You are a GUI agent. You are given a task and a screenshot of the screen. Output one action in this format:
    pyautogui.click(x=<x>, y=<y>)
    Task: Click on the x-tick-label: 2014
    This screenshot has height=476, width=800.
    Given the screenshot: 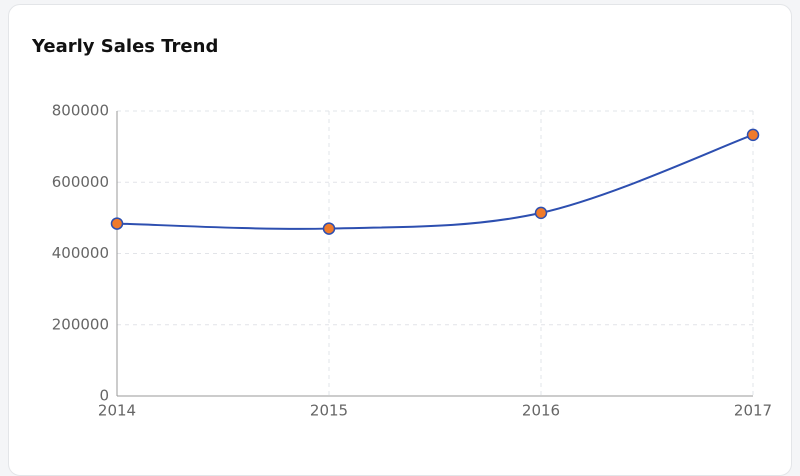 What is the action you would take?
    pyautogui.click(x=117, y=411)
    